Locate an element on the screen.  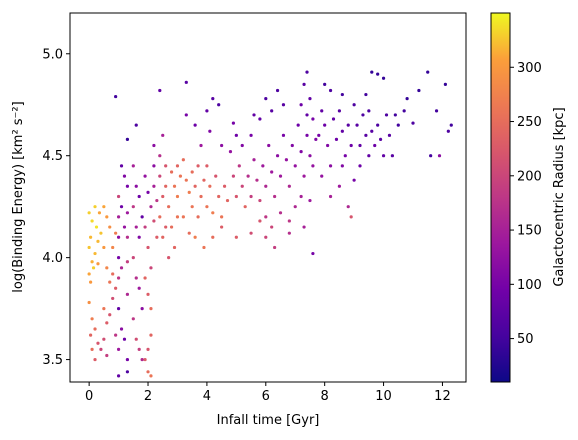
y-tick-label: 4.5 is located at coordinates (52, 156).